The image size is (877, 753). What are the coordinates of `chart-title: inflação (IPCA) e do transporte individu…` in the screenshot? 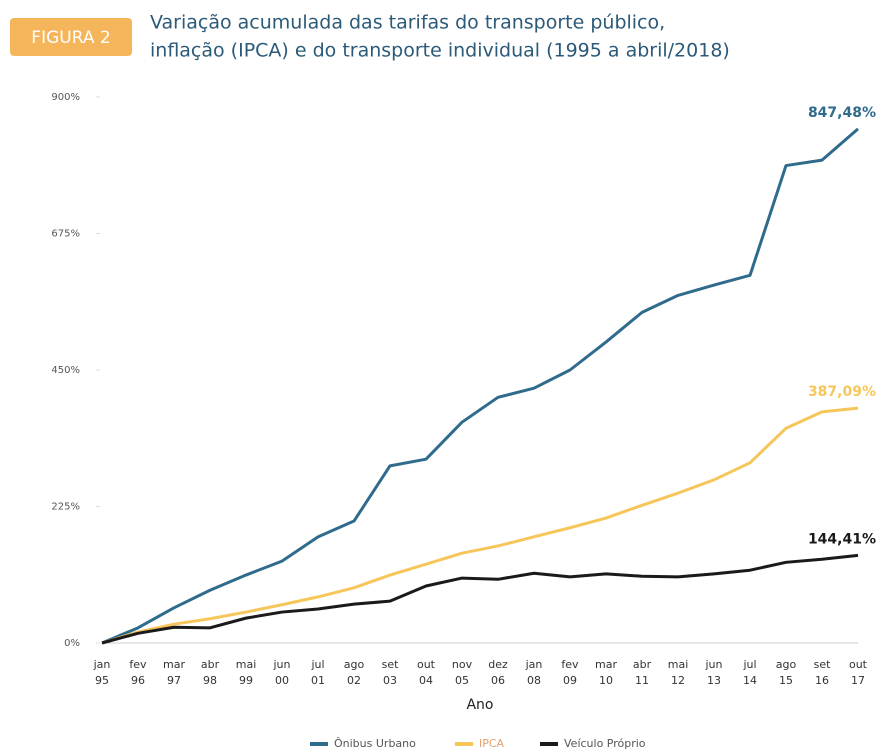 It's located at (440, 51).